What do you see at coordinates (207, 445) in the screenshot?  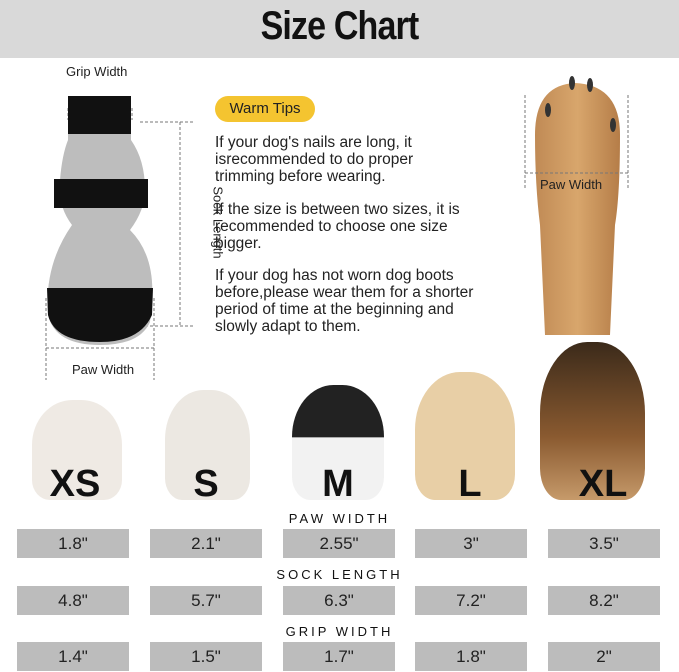 I see `dog-s-photo` at bounding box center [207, 445].